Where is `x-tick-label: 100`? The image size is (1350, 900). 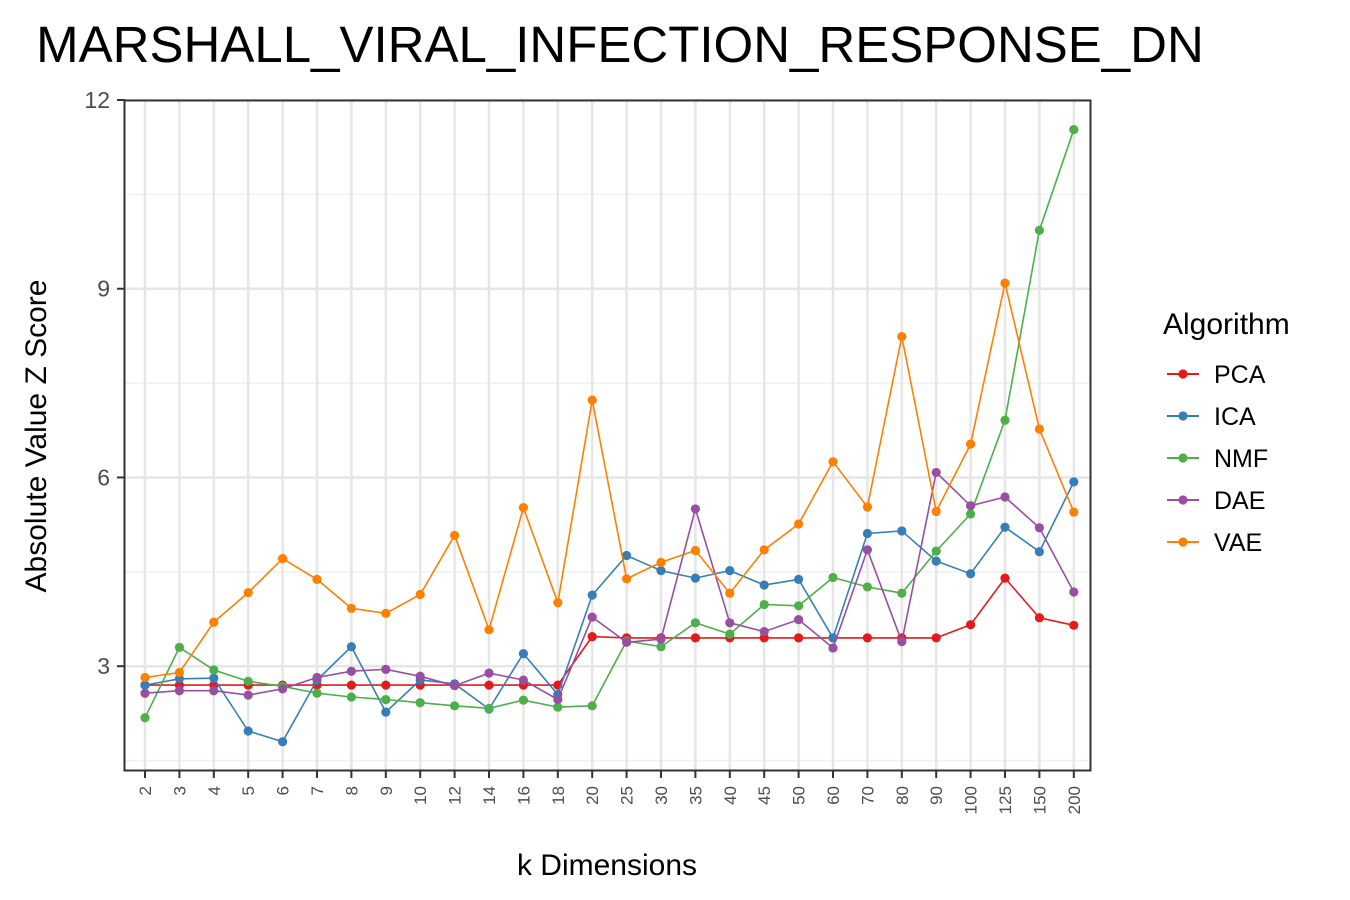 x-tick-label: 100 is located at coordinates (971, 800).